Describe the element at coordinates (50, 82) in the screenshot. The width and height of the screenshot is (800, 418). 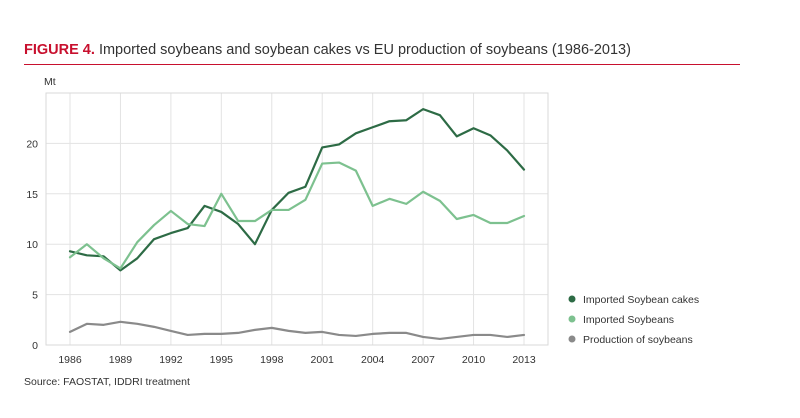
I see `y-axis-label: Mt` at that location.